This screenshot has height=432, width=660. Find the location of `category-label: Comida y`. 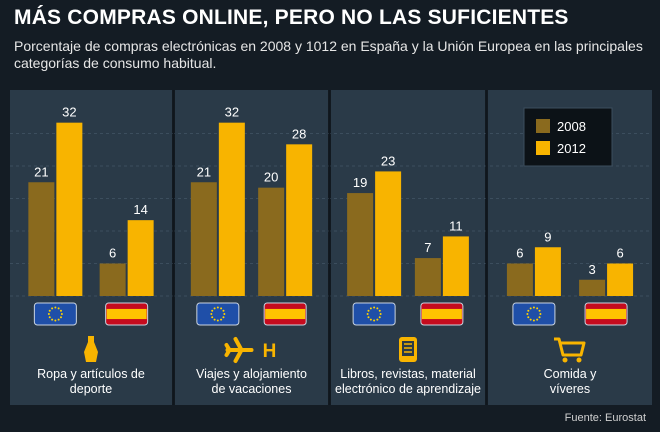

category-label: Comida y is located at coordinates (571, 374).